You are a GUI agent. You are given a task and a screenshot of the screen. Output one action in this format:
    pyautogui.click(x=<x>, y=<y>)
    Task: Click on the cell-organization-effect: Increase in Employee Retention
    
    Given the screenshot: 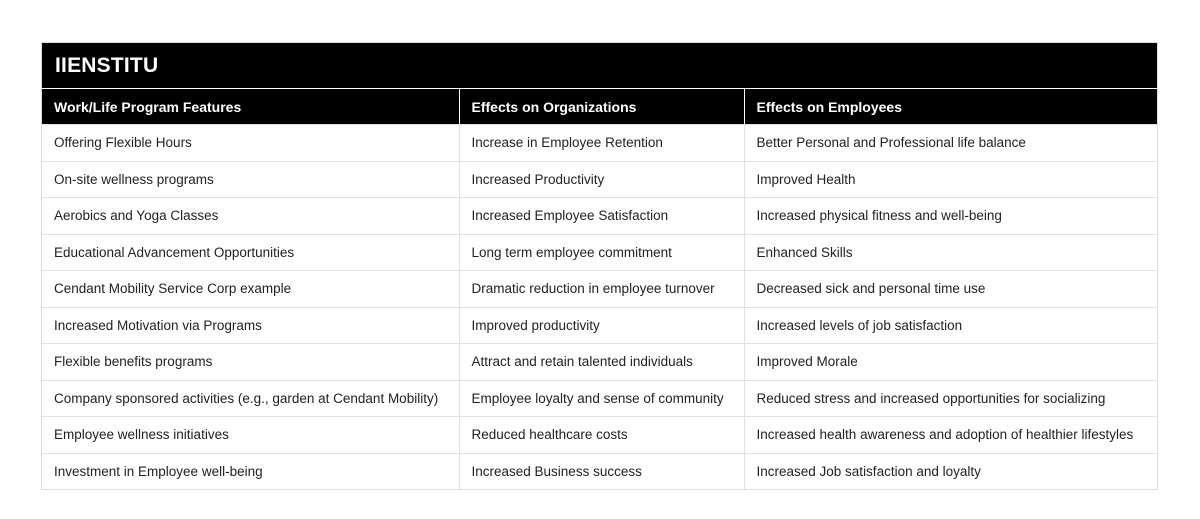 What is the action you would take?
    pyautogui.click(x=602, y=142)
    